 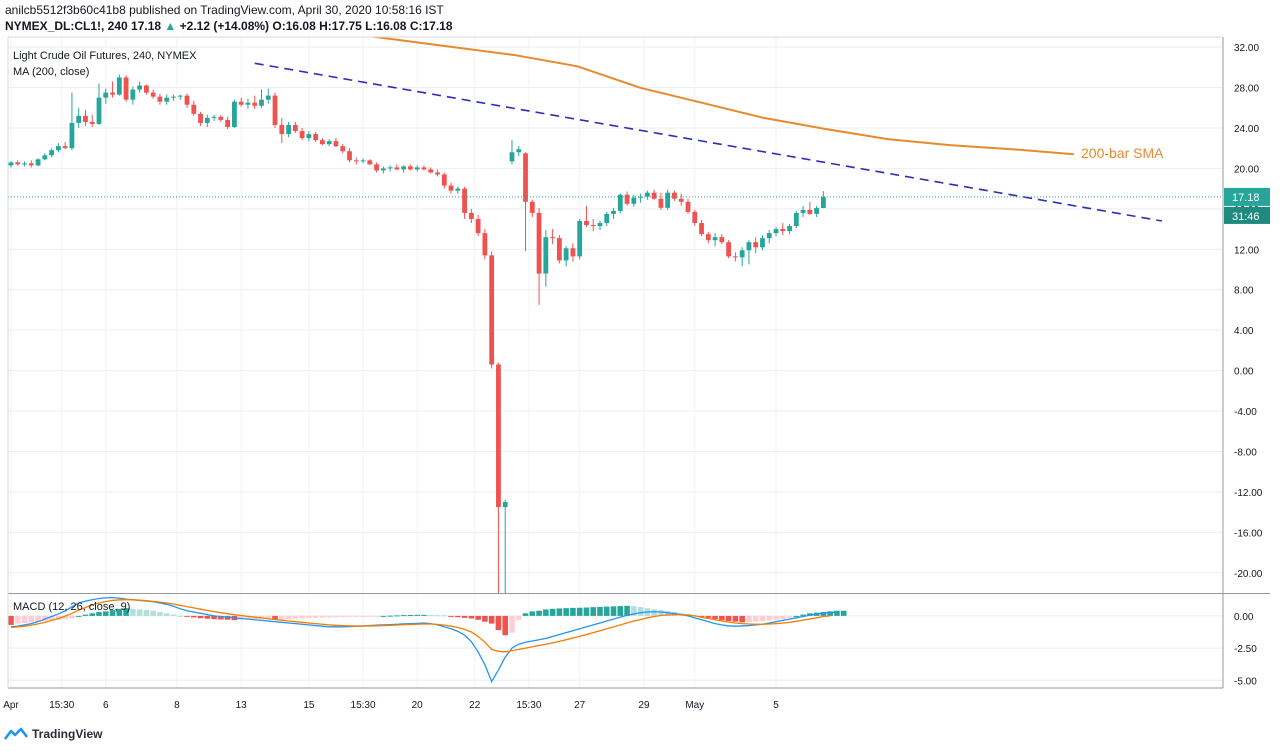 I want to click on time-tick-label: 8, so click(x=177, y=705).